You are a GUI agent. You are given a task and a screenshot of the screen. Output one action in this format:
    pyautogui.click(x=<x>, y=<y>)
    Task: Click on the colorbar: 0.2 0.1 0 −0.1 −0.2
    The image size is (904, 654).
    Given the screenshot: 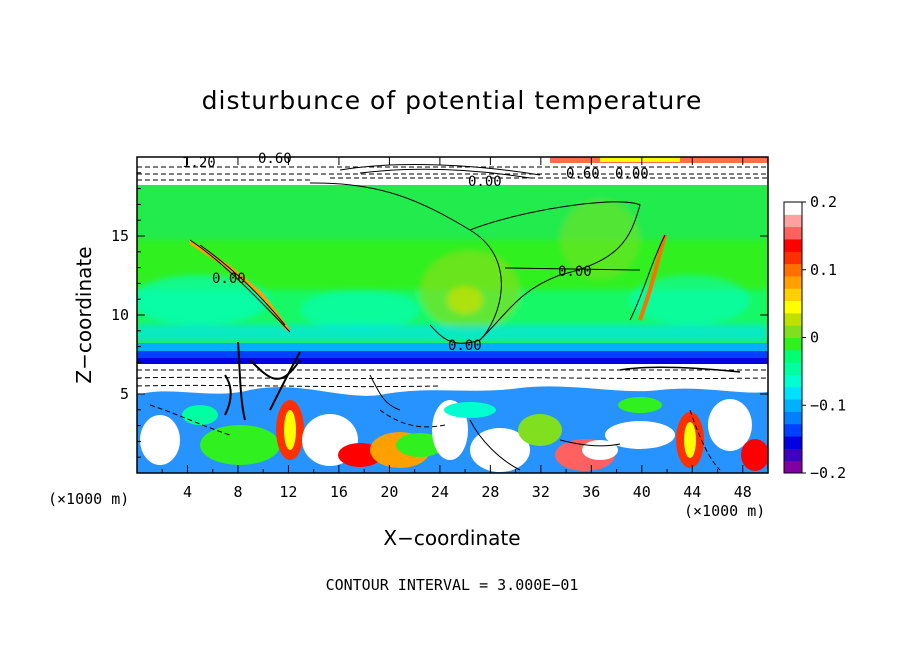 What is the action you would take?
    pyautogui.click(x=814, y=337)
    